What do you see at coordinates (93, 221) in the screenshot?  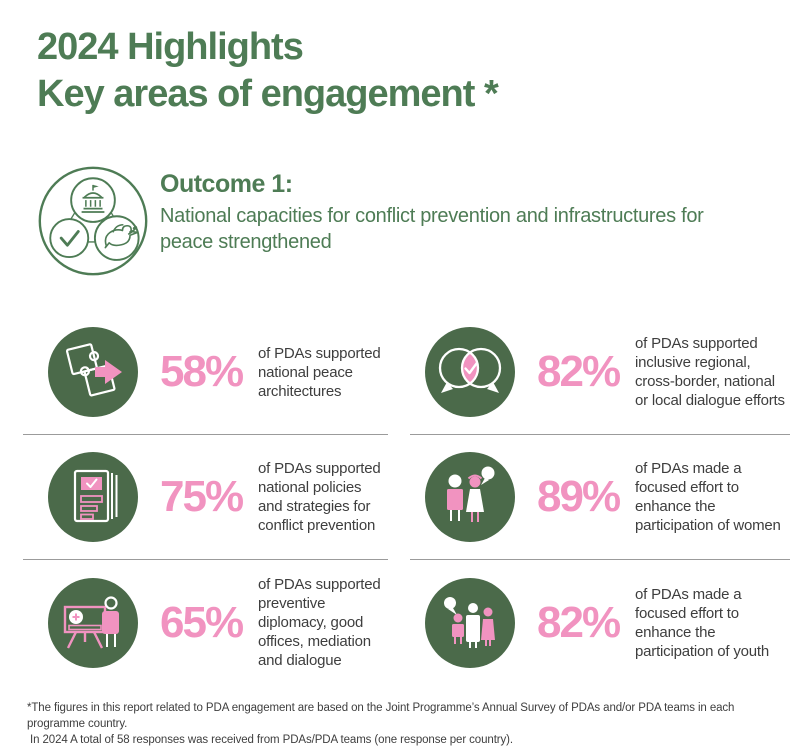 I see `outcome1-badge-icon` at bounding box center [93, 221].